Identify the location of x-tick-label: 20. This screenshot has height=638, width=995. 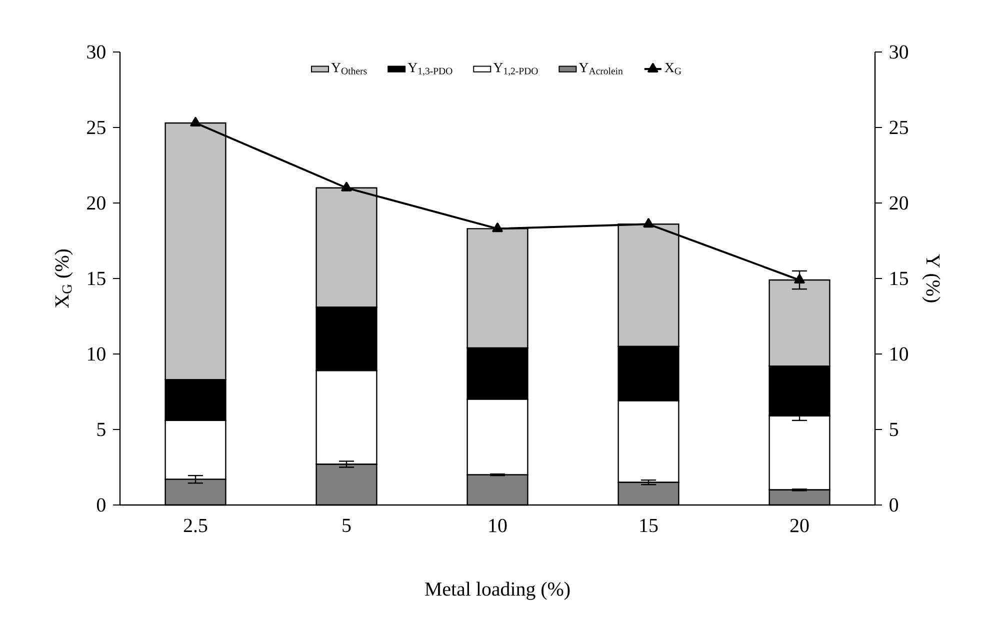
(799, 525).